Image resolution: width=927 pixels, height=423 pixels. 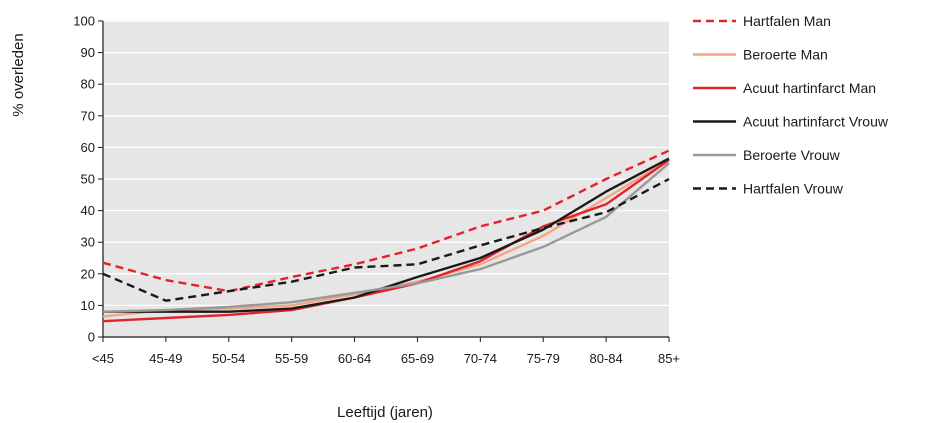 I want to click on legend-label-acuut-hartinfarct-man: Acuut hartinfarct Man, so click(x=809, y=88).